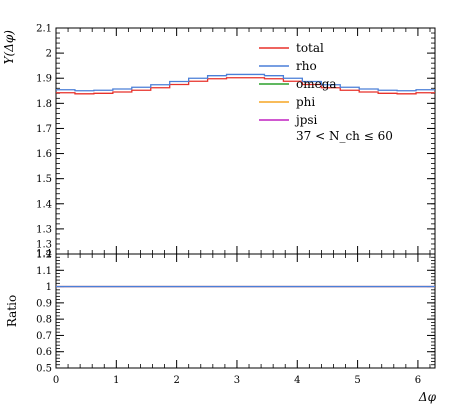 The image size is (450, 406). I want to click on upper-y-tick-label: 1.4, so click(44, 204).